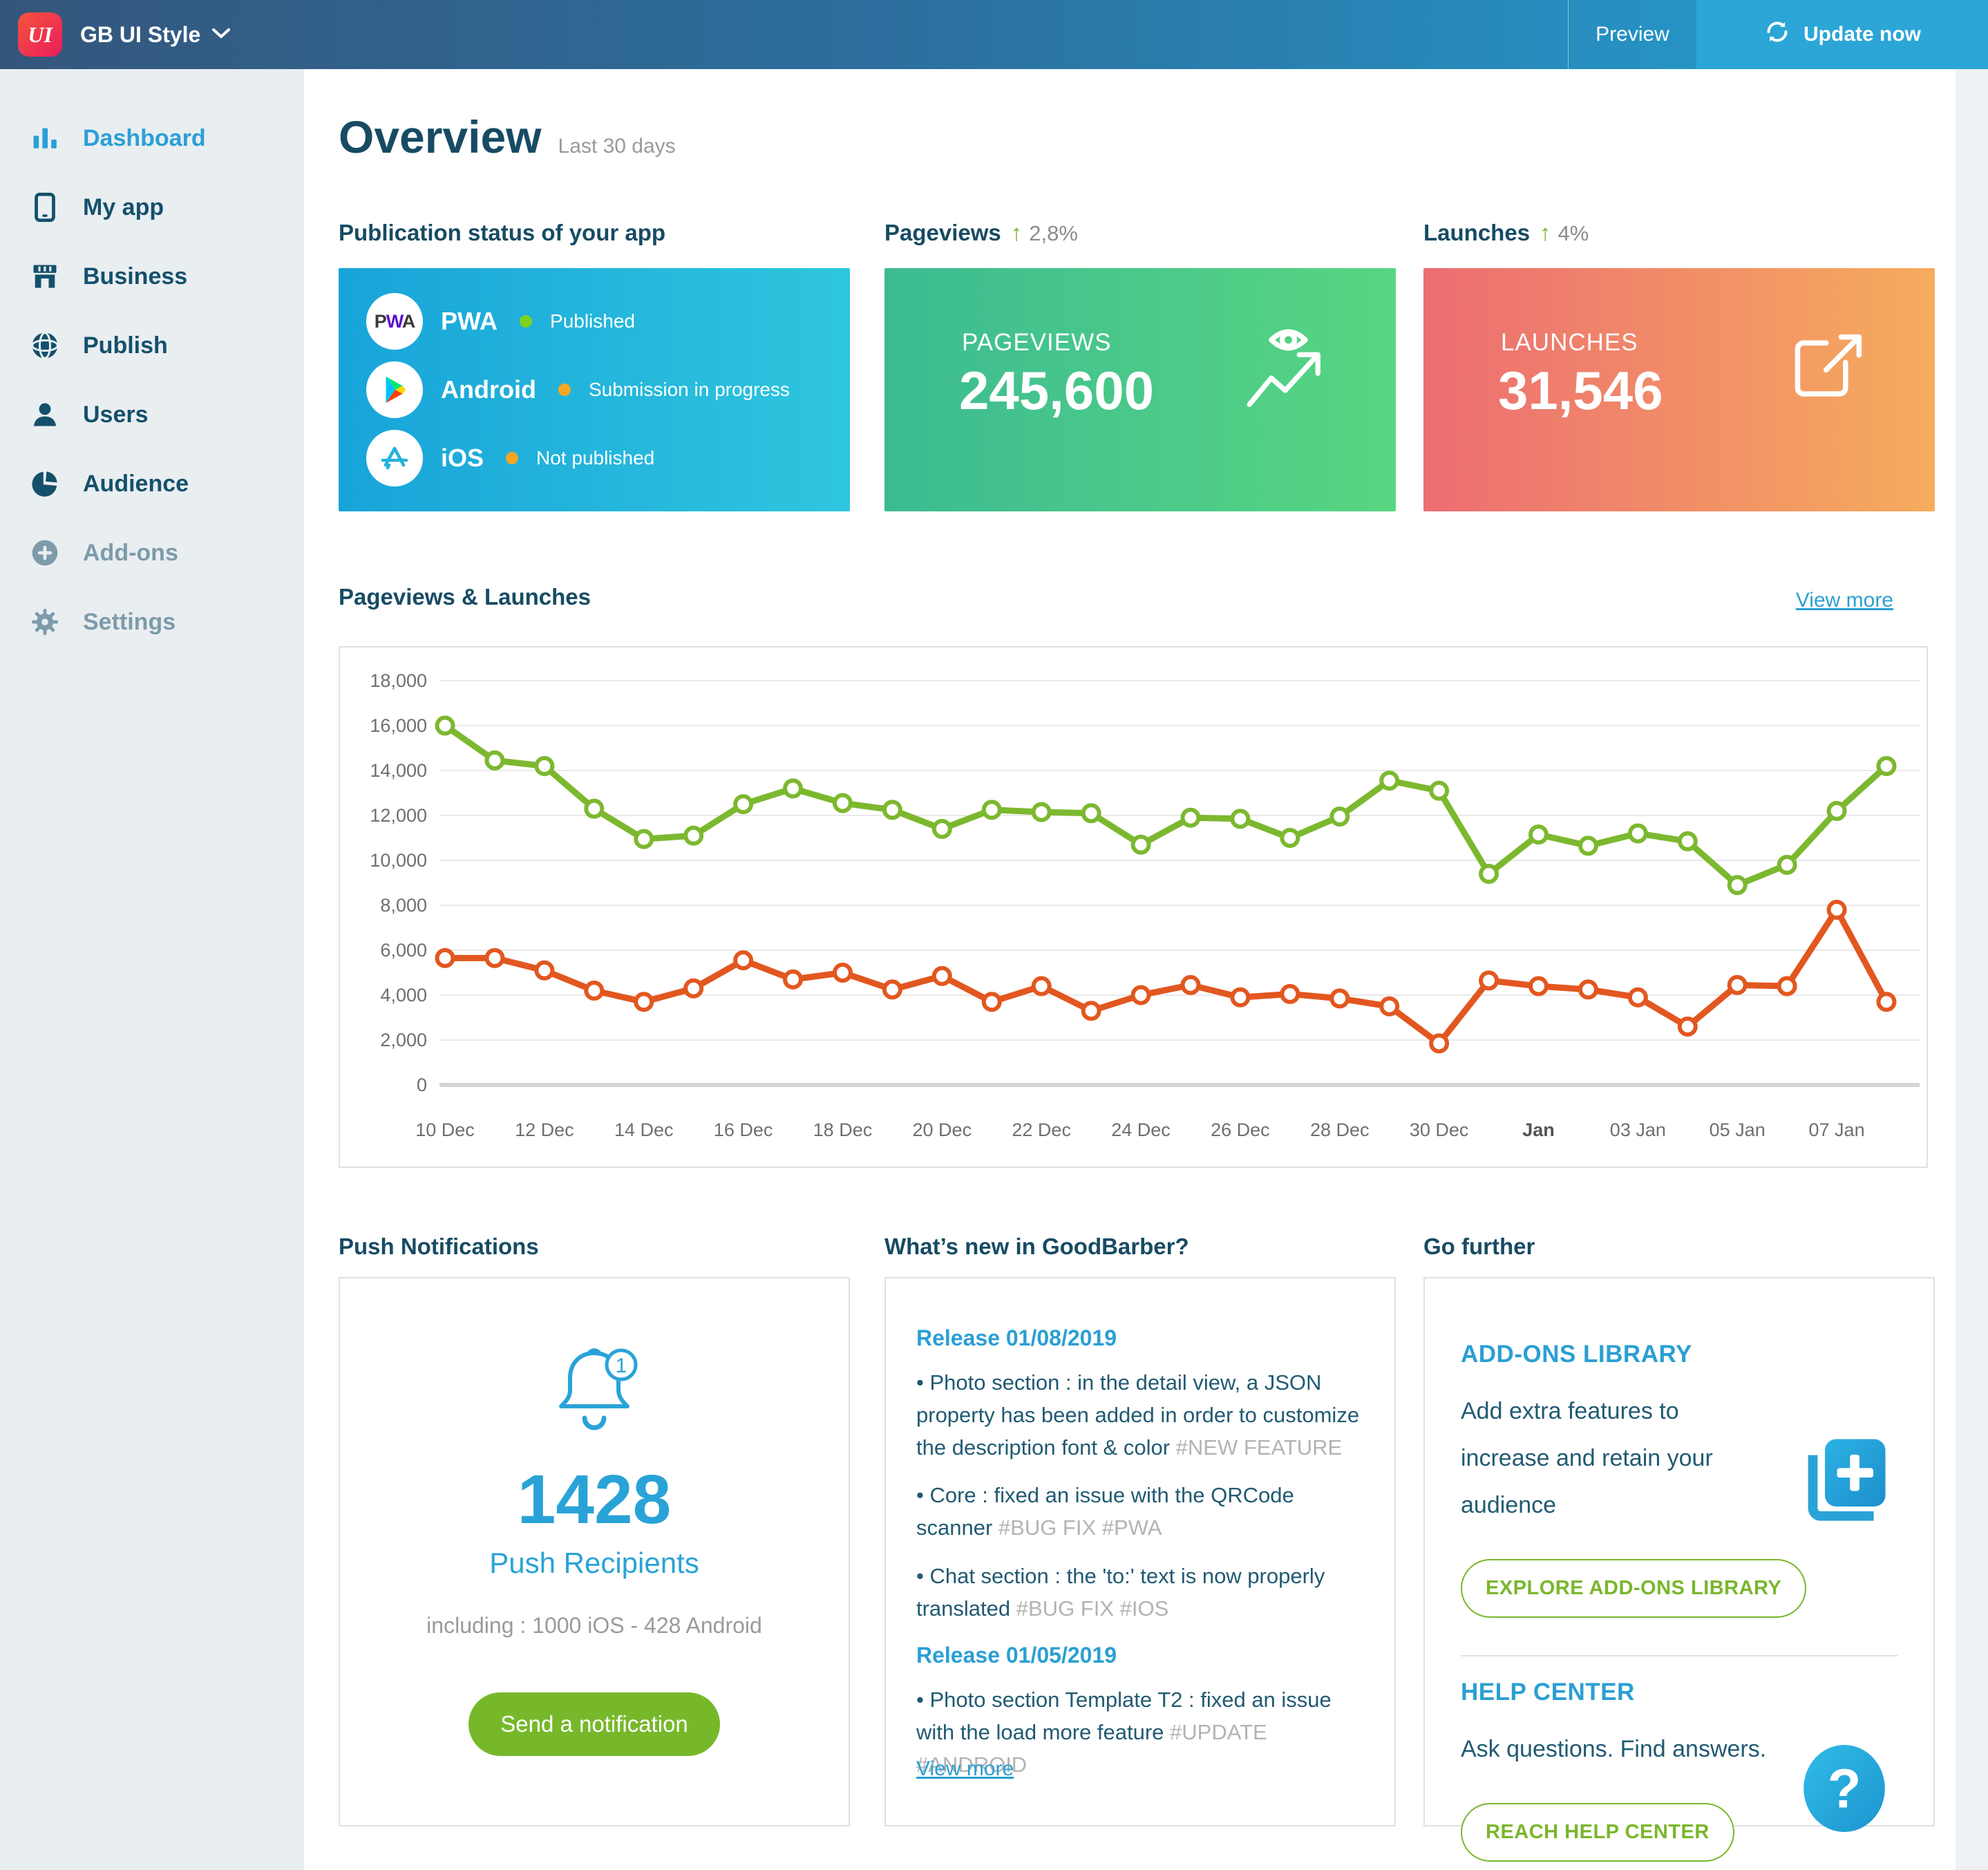 This screenshot has height=1870, width=1988. Describe the element at coordinates (594, 458) in the screenshot. I see `publication-row-ios: iOS Not published` at that location.